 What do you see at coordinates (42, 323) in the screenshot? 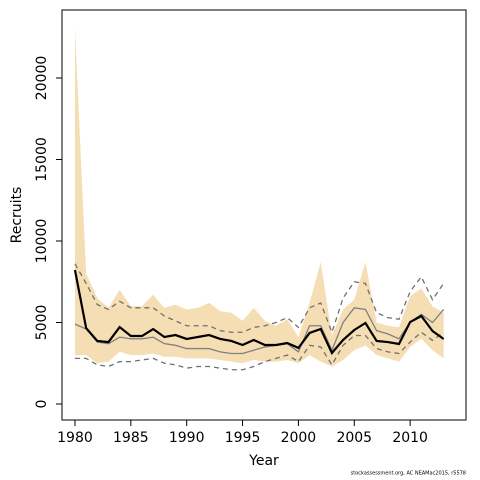
I see `y-tick-label: 5000` at bounding box center [42, 323].